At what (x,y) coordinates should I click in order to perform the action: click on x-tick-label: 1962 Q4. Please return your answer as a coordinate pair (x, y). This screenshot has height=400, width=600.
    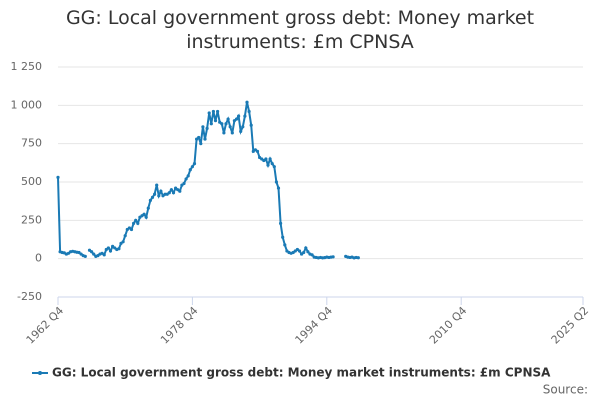
    Looking at the image, I should click on (45, 325).